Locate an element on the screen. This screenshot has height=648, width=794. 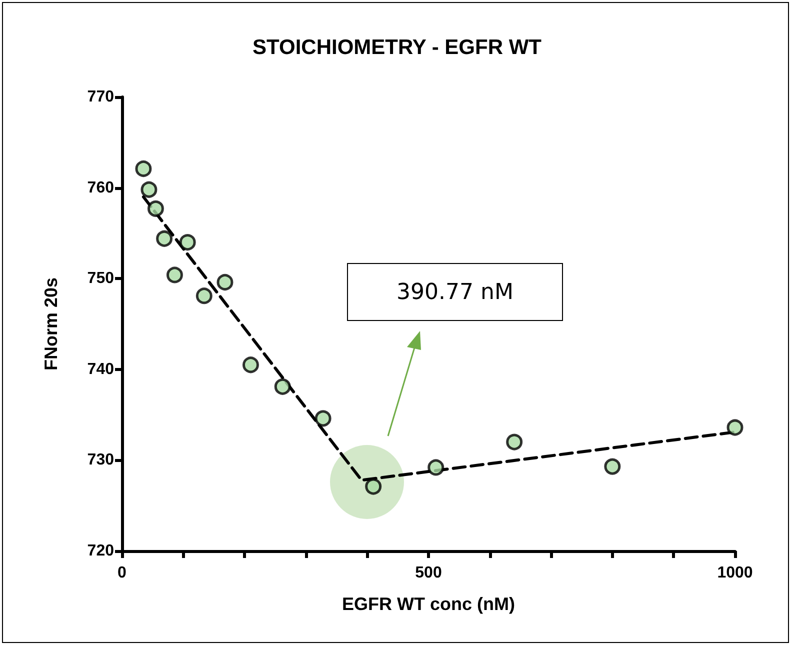
y-tick-label: 730 is located at coordinates (100, 460).